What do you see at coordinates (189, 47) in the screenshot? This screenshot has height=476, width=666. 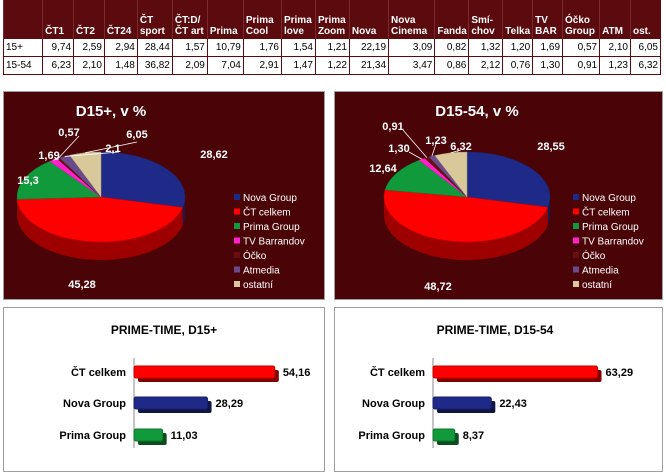 I see `table-cell: 1,57` at bounding box center [189, 47].